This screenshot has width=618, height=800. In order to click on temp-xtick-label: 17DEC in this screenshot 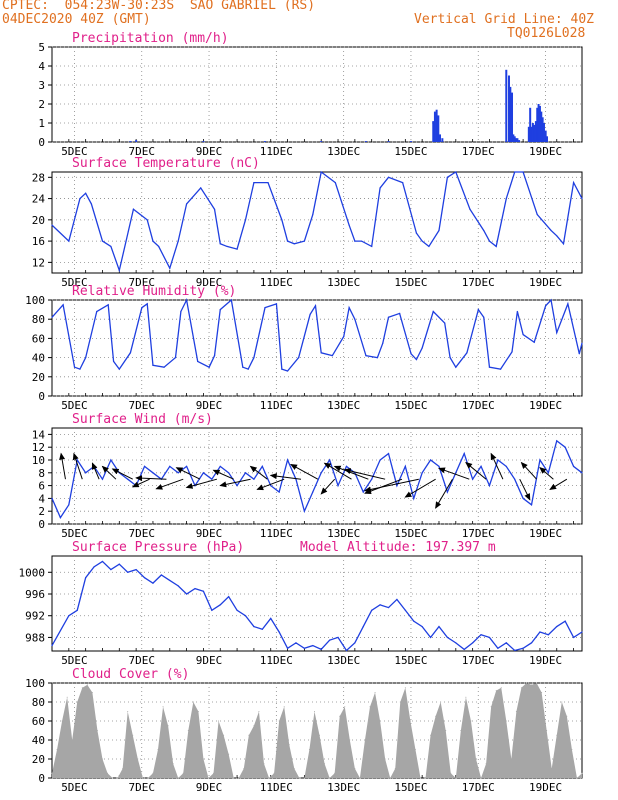, I will do `click(478, 282)`.